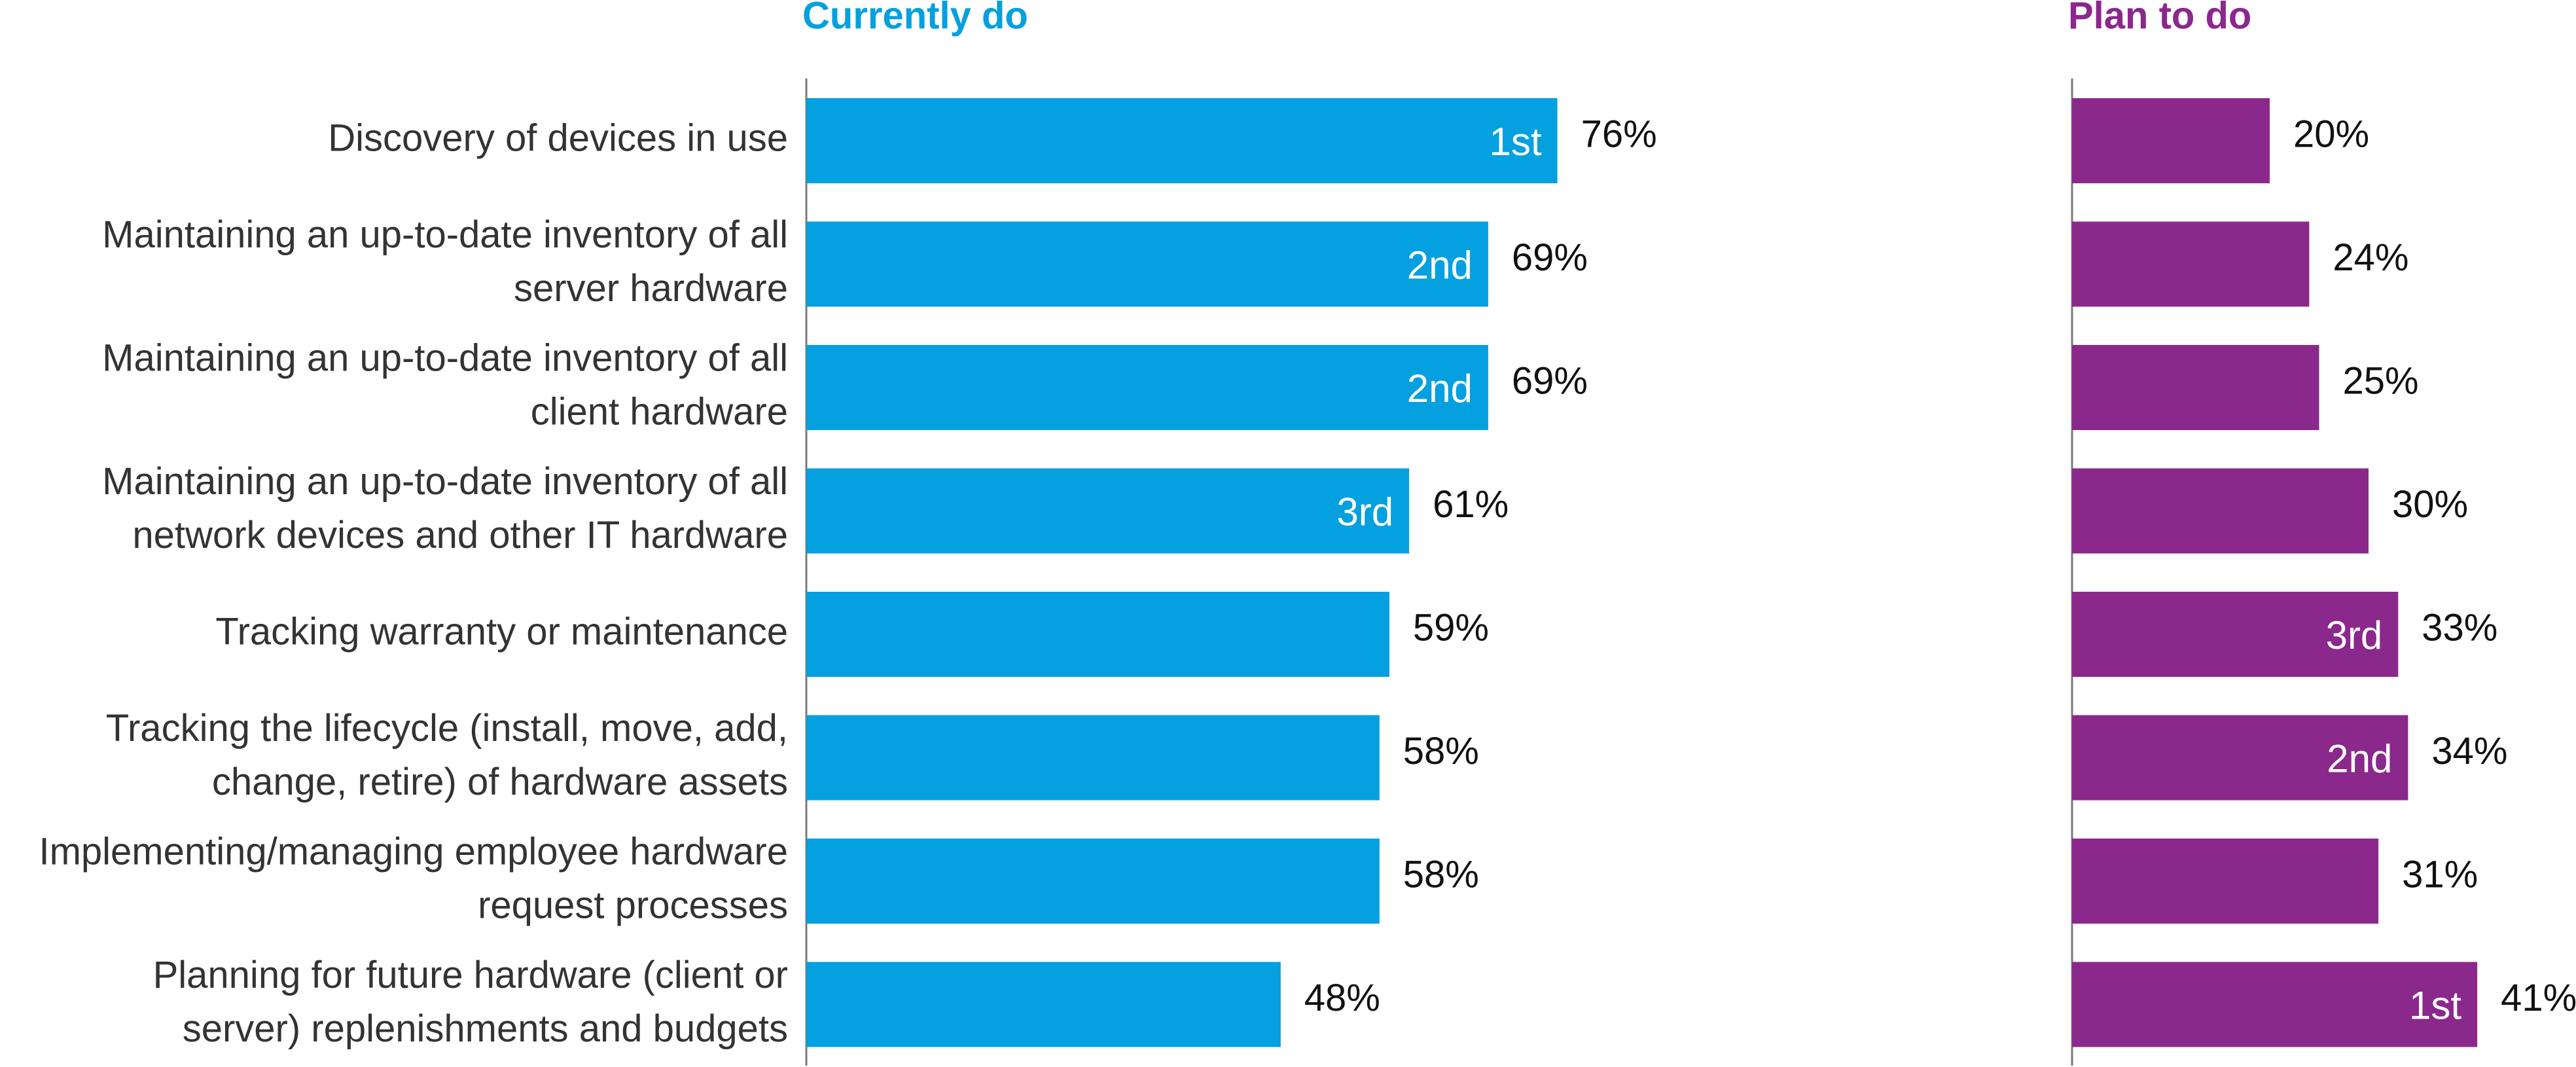 This screenshot has height=1067, width=2576. What do you see at coordinates (2381, 381) in the screenshot?
I see `value-label: 25%` at bounding box center [2381, 381].